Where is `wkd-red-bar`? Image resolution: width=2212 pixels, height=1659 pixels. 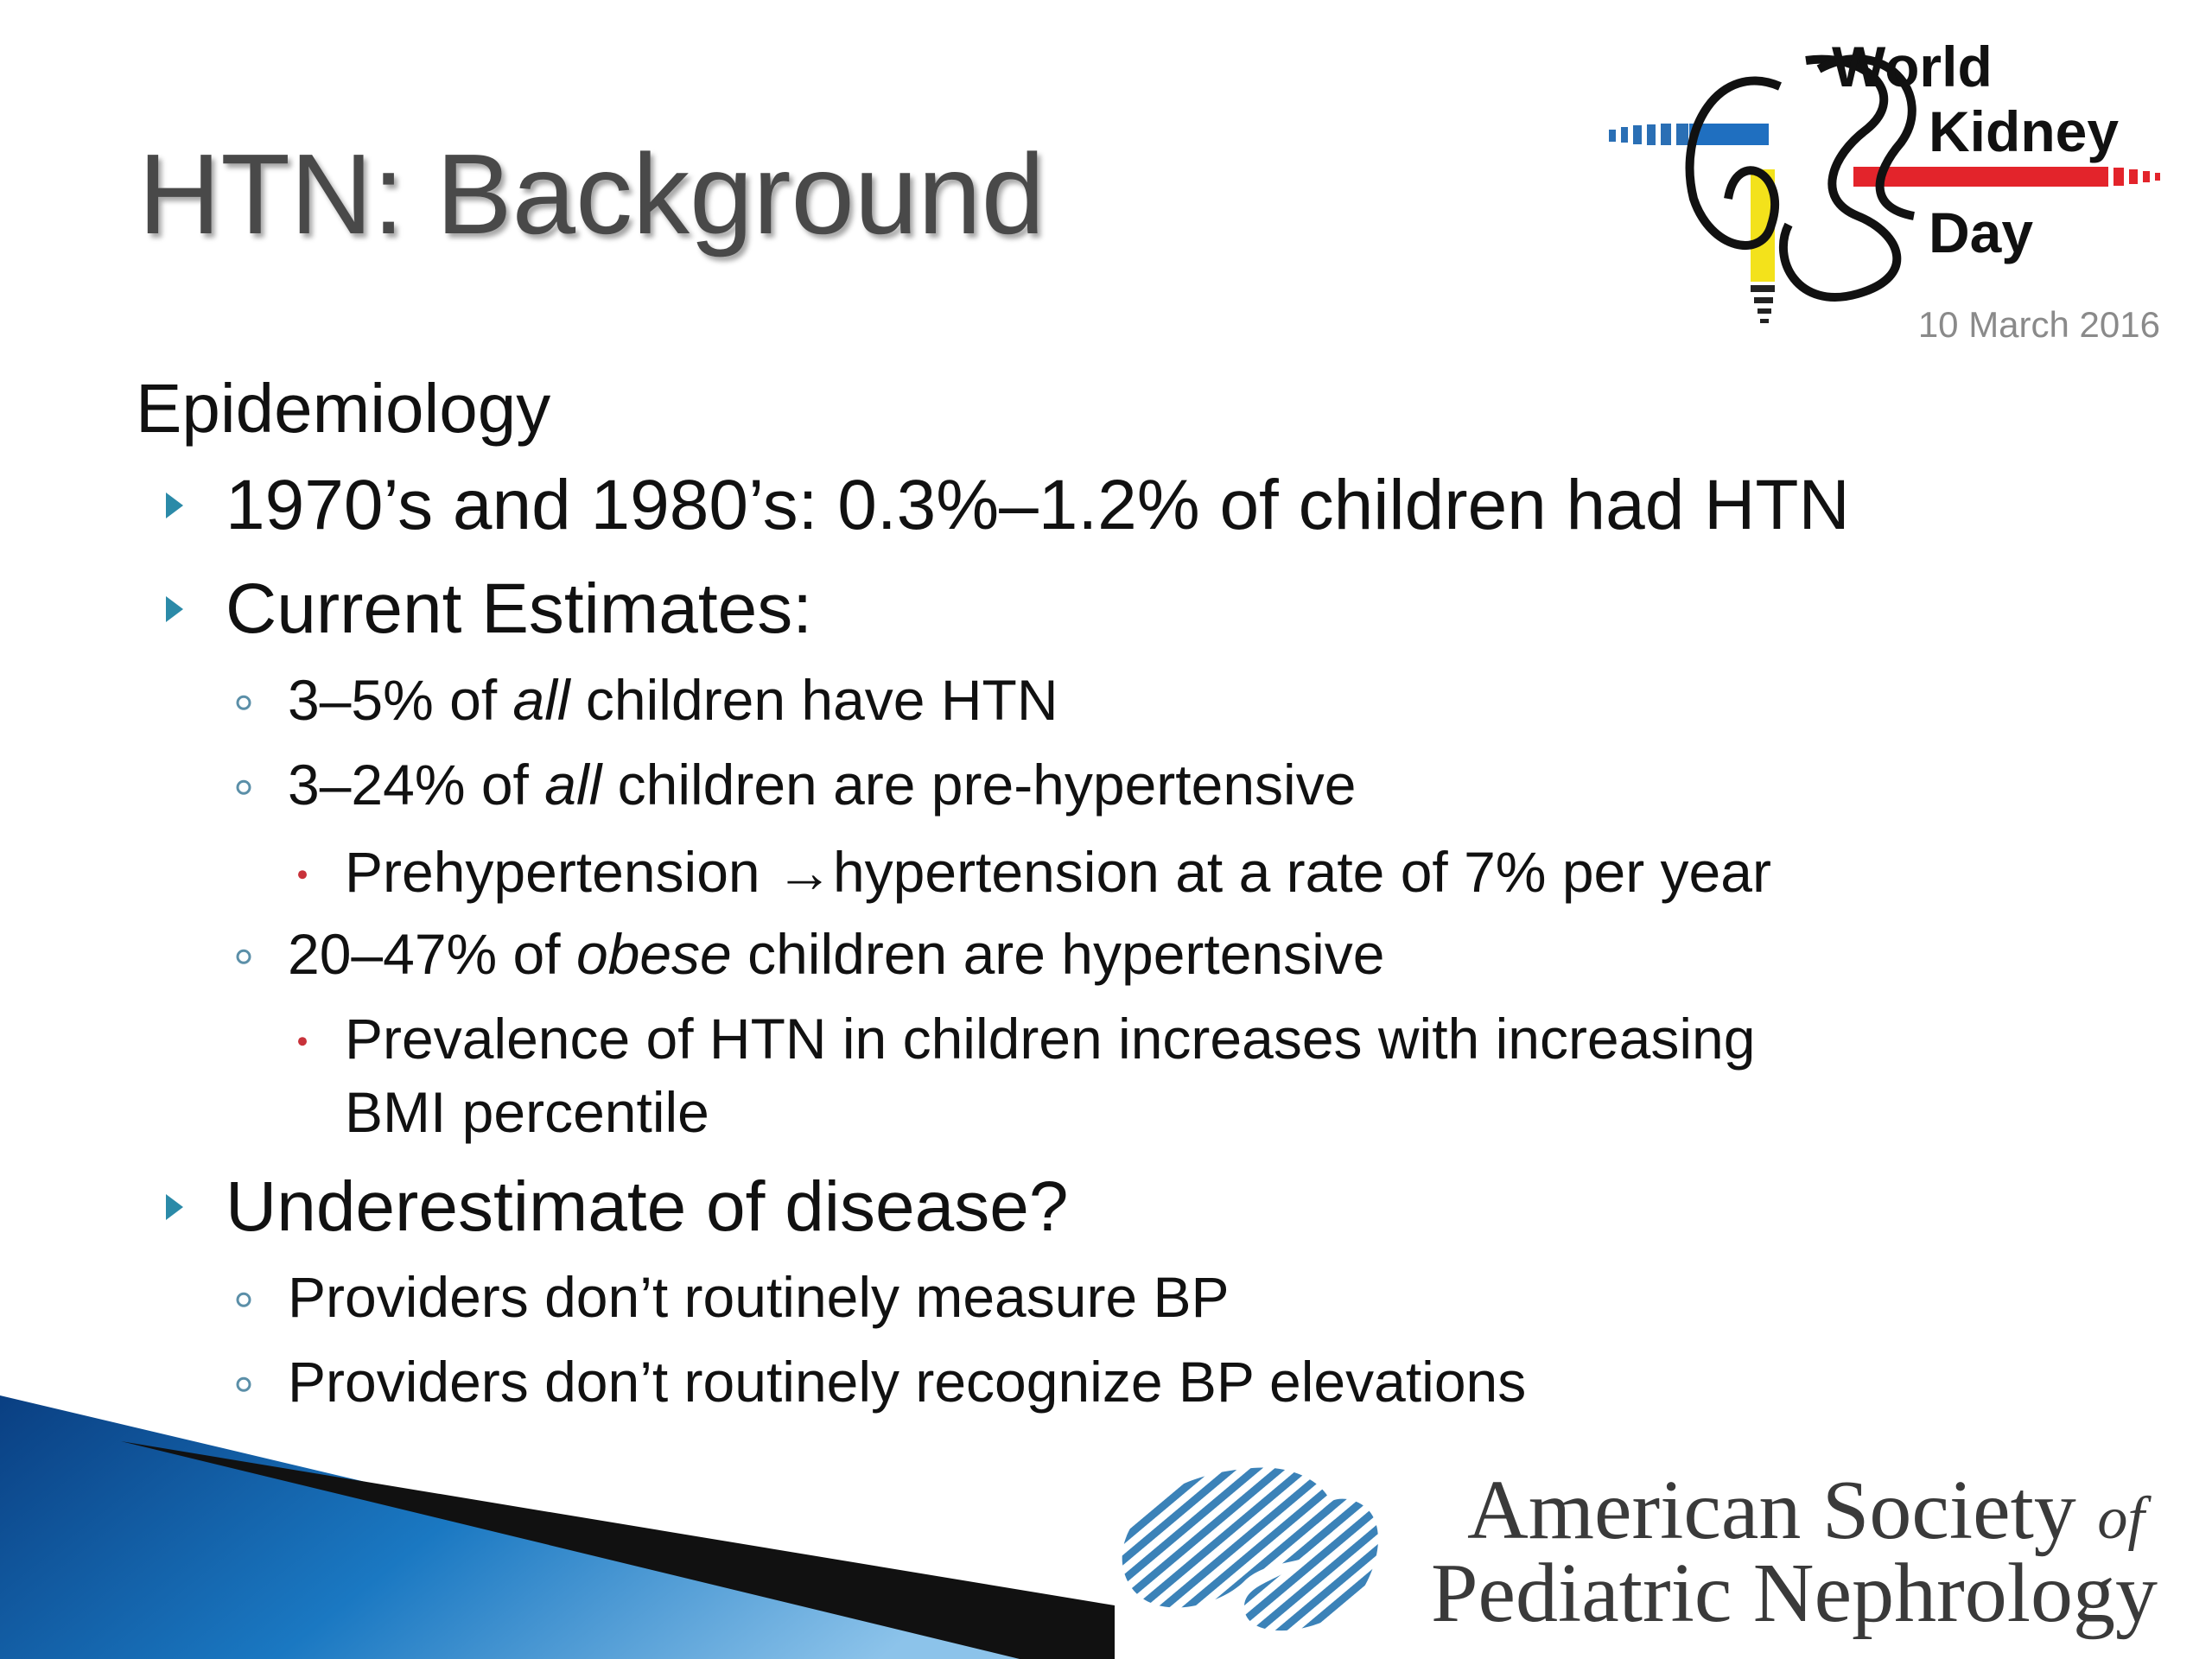
wkd-red-bar is located at coordinates (1981, 177).